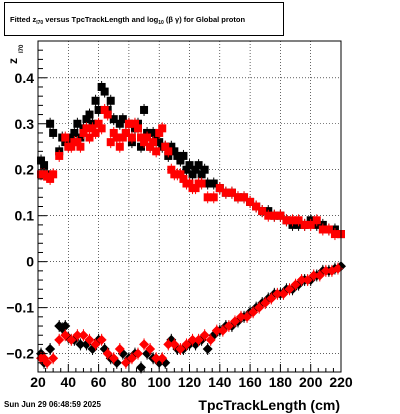  Describe the element at coordinates (40, 23) in the screenshot. I see `title-z-subscript: I70` at that location.